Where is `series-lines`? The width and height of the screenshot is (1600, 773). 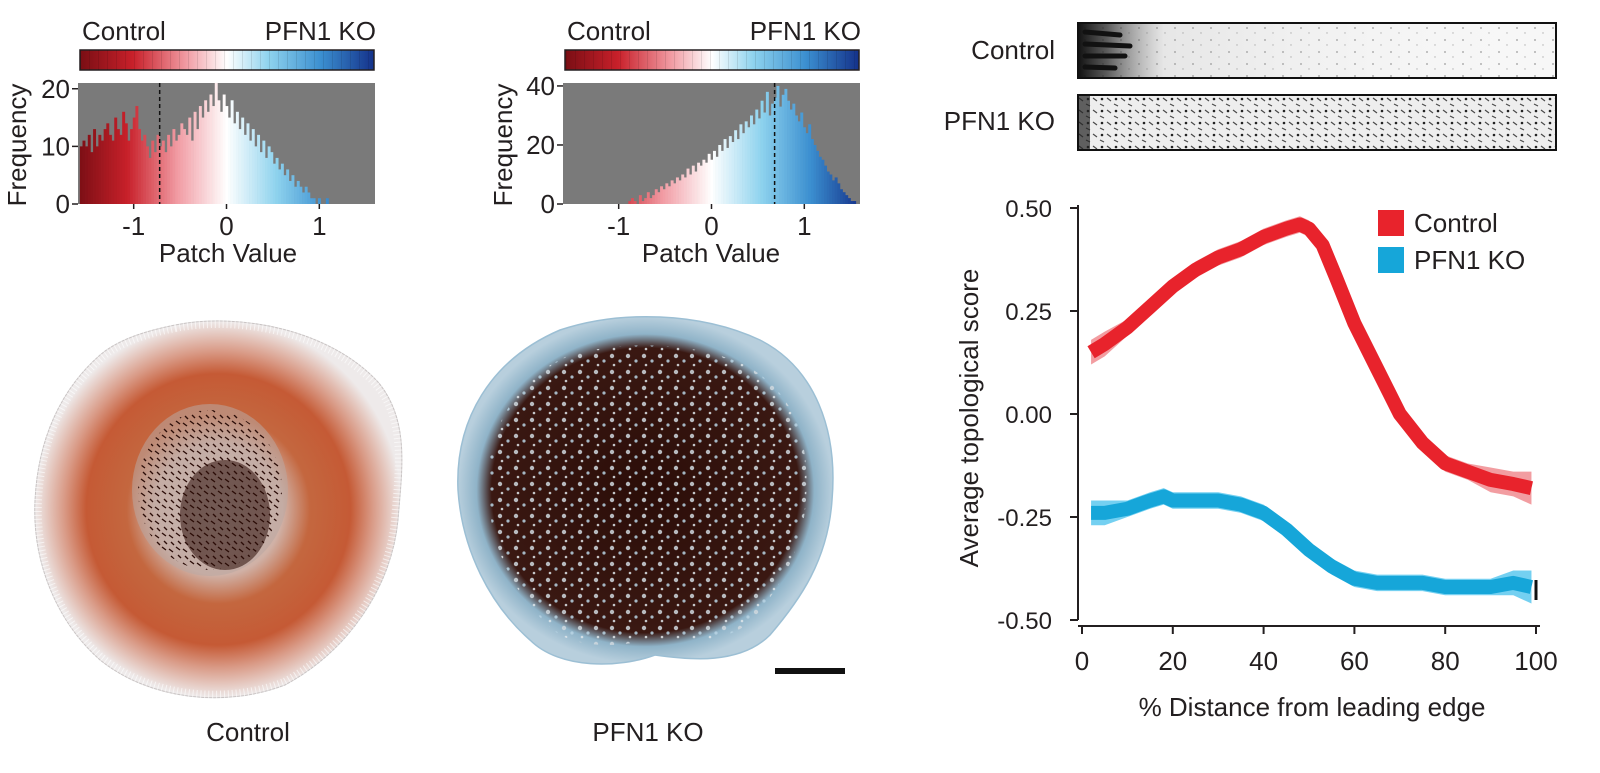
series-lines is located at coordinates (1310, 406).